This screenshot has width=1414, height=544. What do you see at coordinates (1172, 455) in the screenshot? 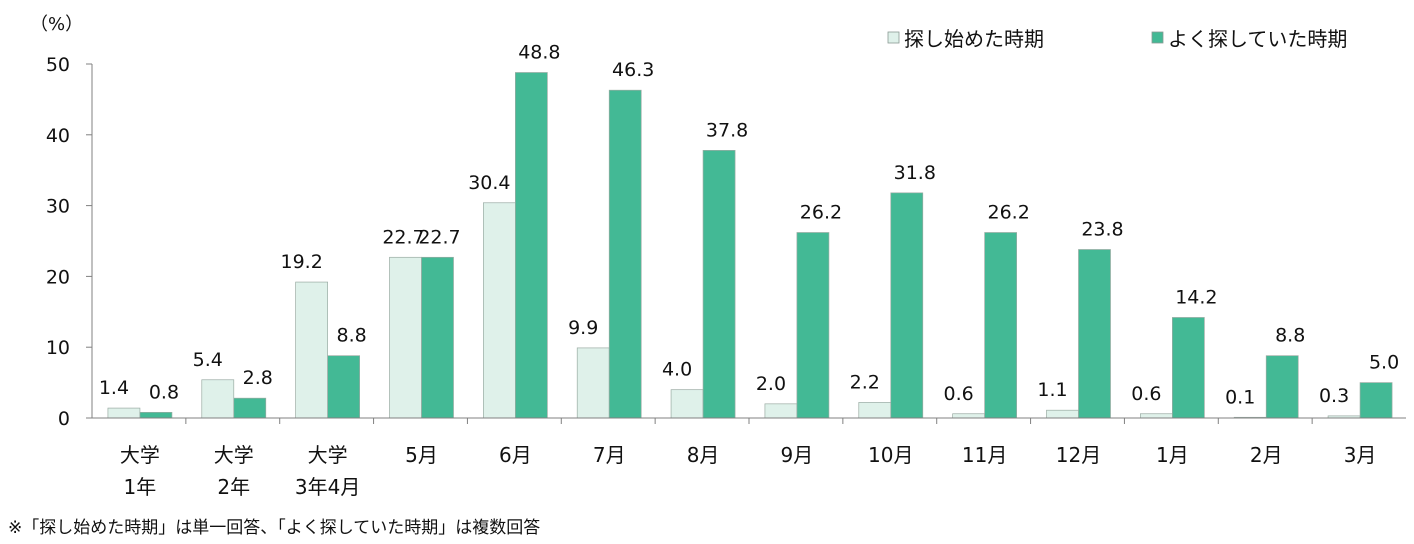
I see `x-category-label: 1月` at bounding box center [1172, 455].